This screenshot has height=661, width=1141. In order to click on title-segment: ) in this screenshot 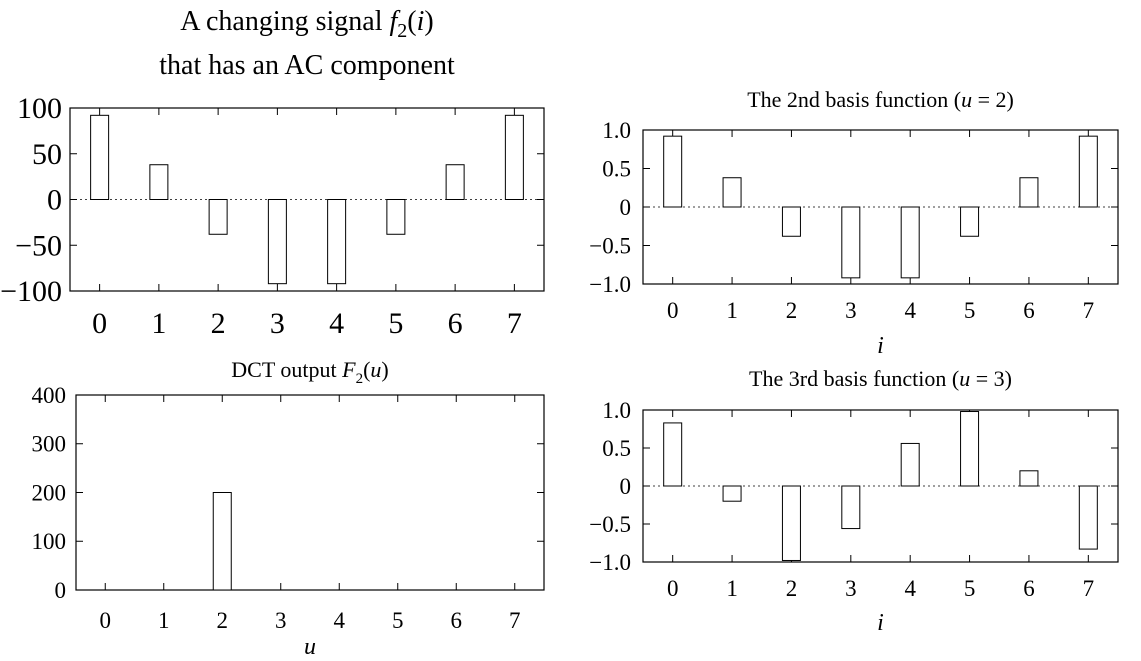, I will do `click(428, 21)`.